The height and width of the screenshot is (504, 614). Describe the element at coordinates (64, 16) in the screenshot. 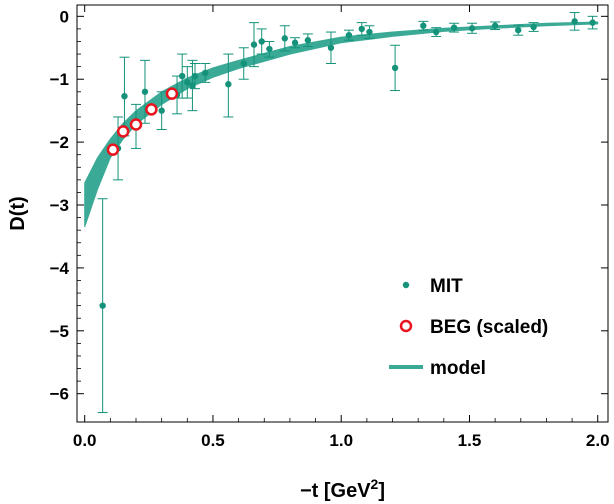

I see `y-tick-label: 0` at that location.